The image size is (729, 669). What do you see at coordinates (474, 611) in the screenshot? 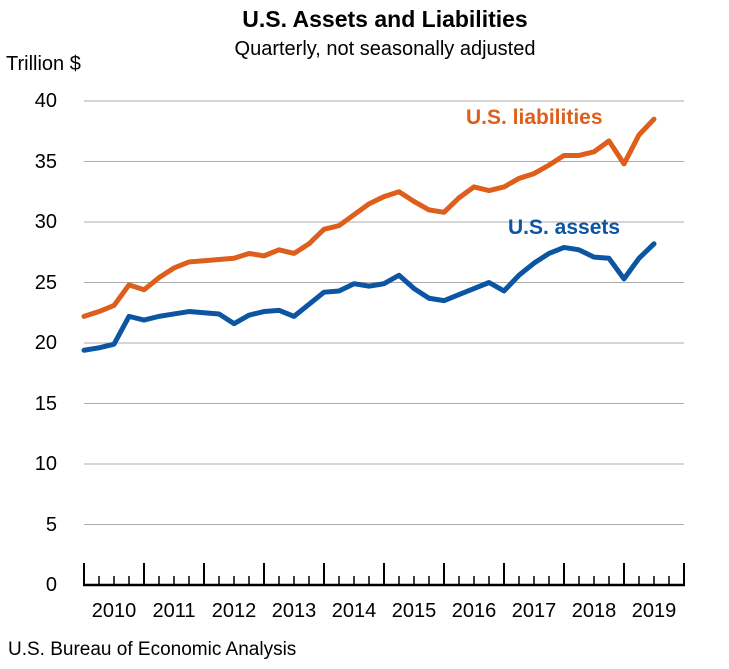
I see `x-year-label: 2016` at bounding box center [474, 611].